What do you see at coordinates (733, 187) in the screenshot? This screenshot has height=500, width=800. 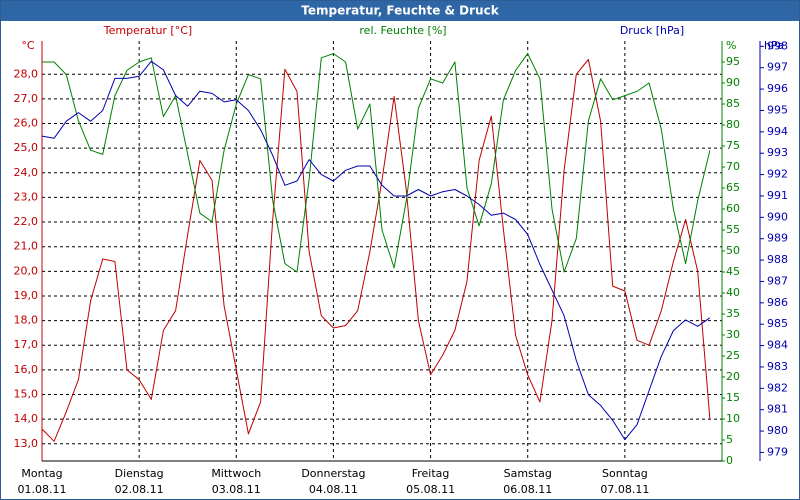 I see `y2-tick-label: 65` at bounding box center [733, 187].